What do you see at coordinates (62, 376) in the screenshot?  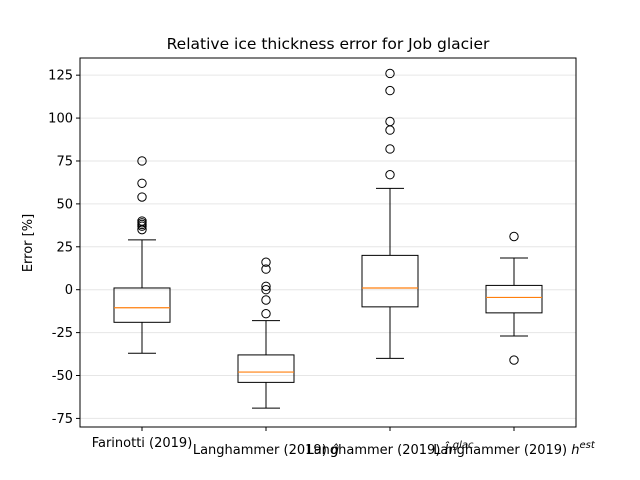 I see `y-tick-label: -50` at bounding box center [62, 376].